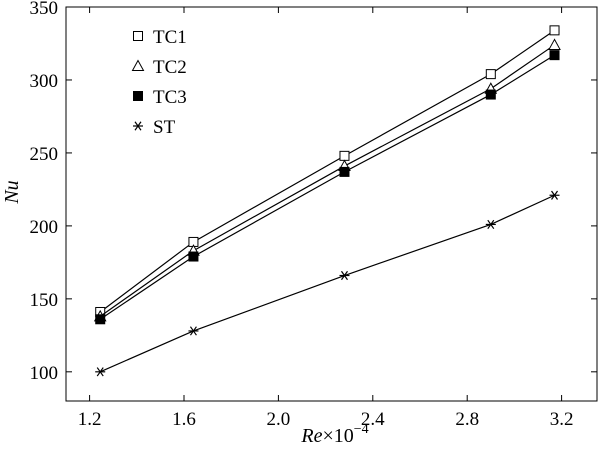 This screenshot has width=600, height=450. I want to click on legend-label-st: ST, so click(164, 127).